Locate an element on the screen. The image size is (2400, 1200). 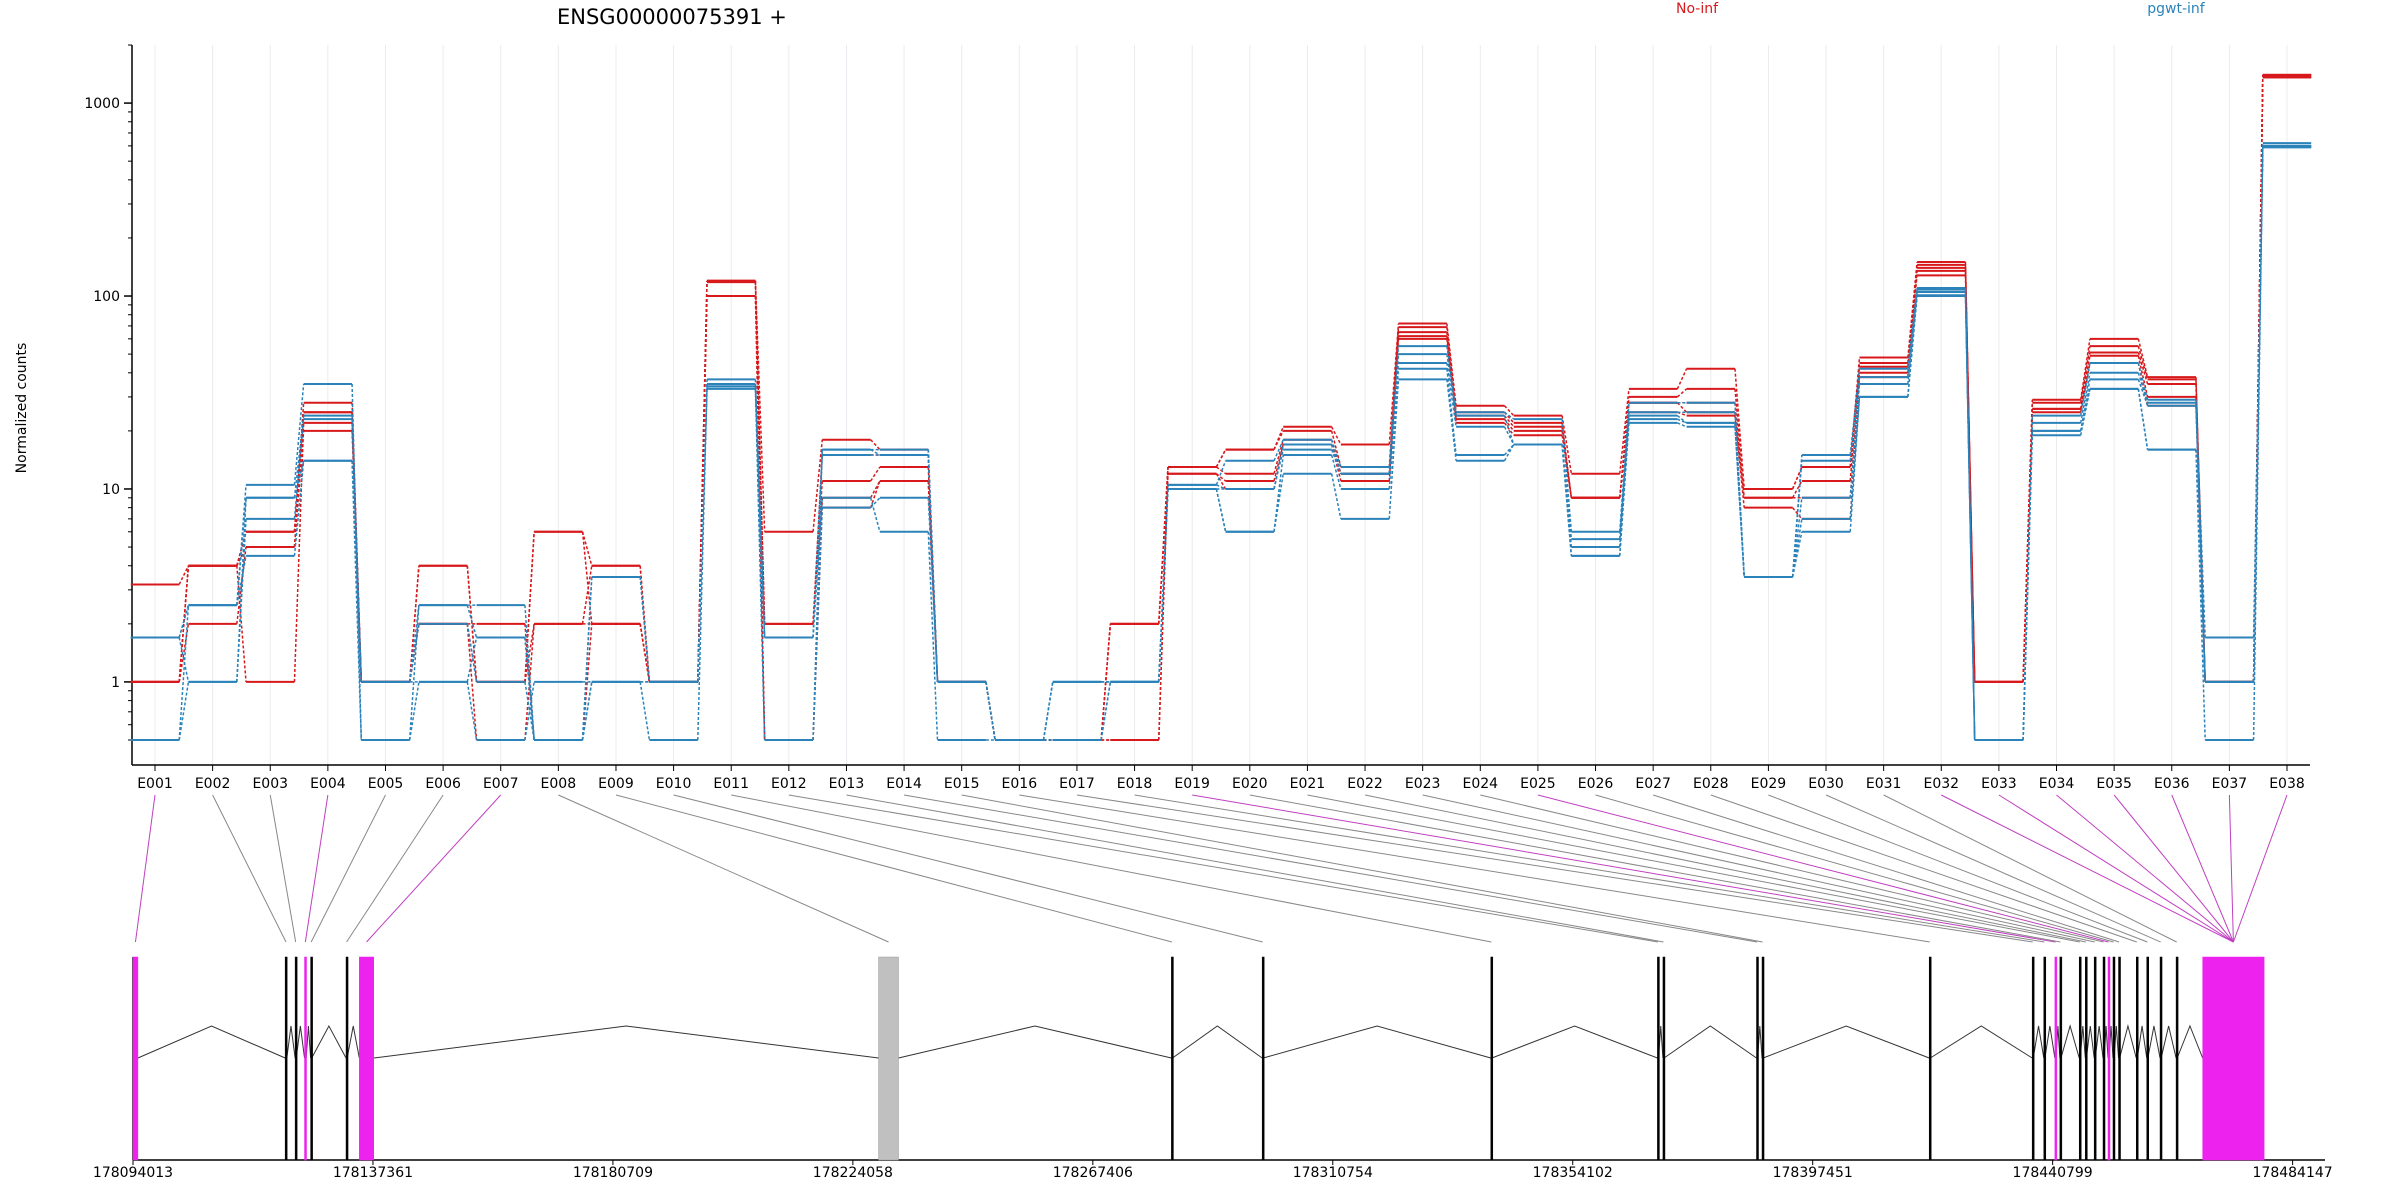
x-tick-label: E016 is located at coordinates (1020, 784).